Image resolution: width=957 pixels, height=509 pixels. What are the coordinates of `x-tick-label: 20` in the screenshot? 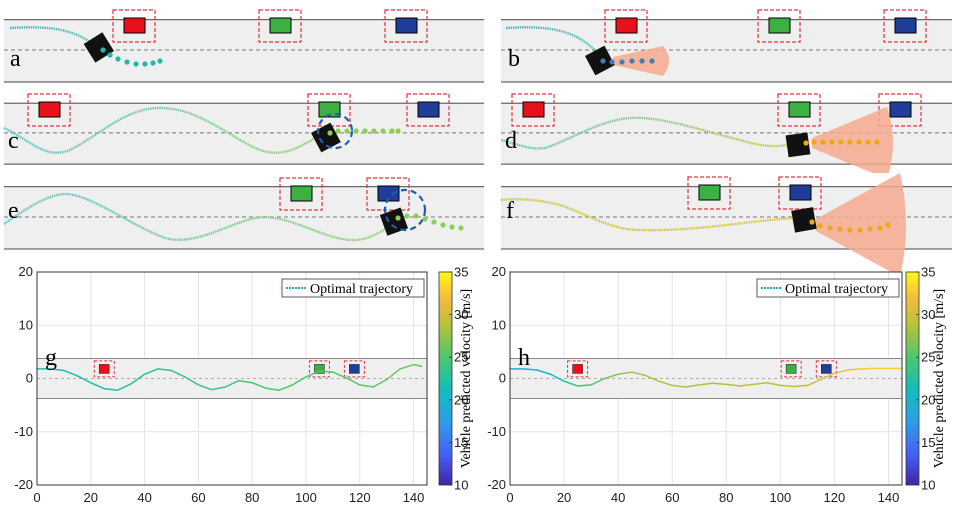 It's located at (91, 497).